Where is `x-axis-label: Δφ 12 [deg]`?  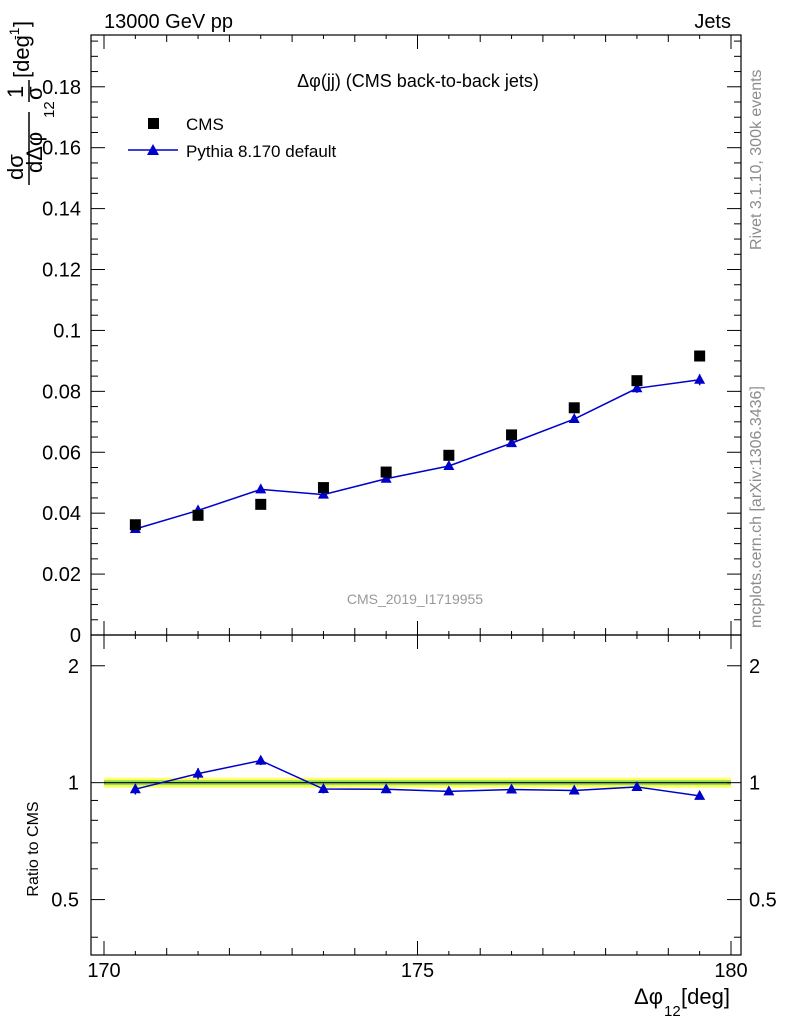
x-axis-label: Δφ 12 [deg] is located at coordinates (682, 1002).